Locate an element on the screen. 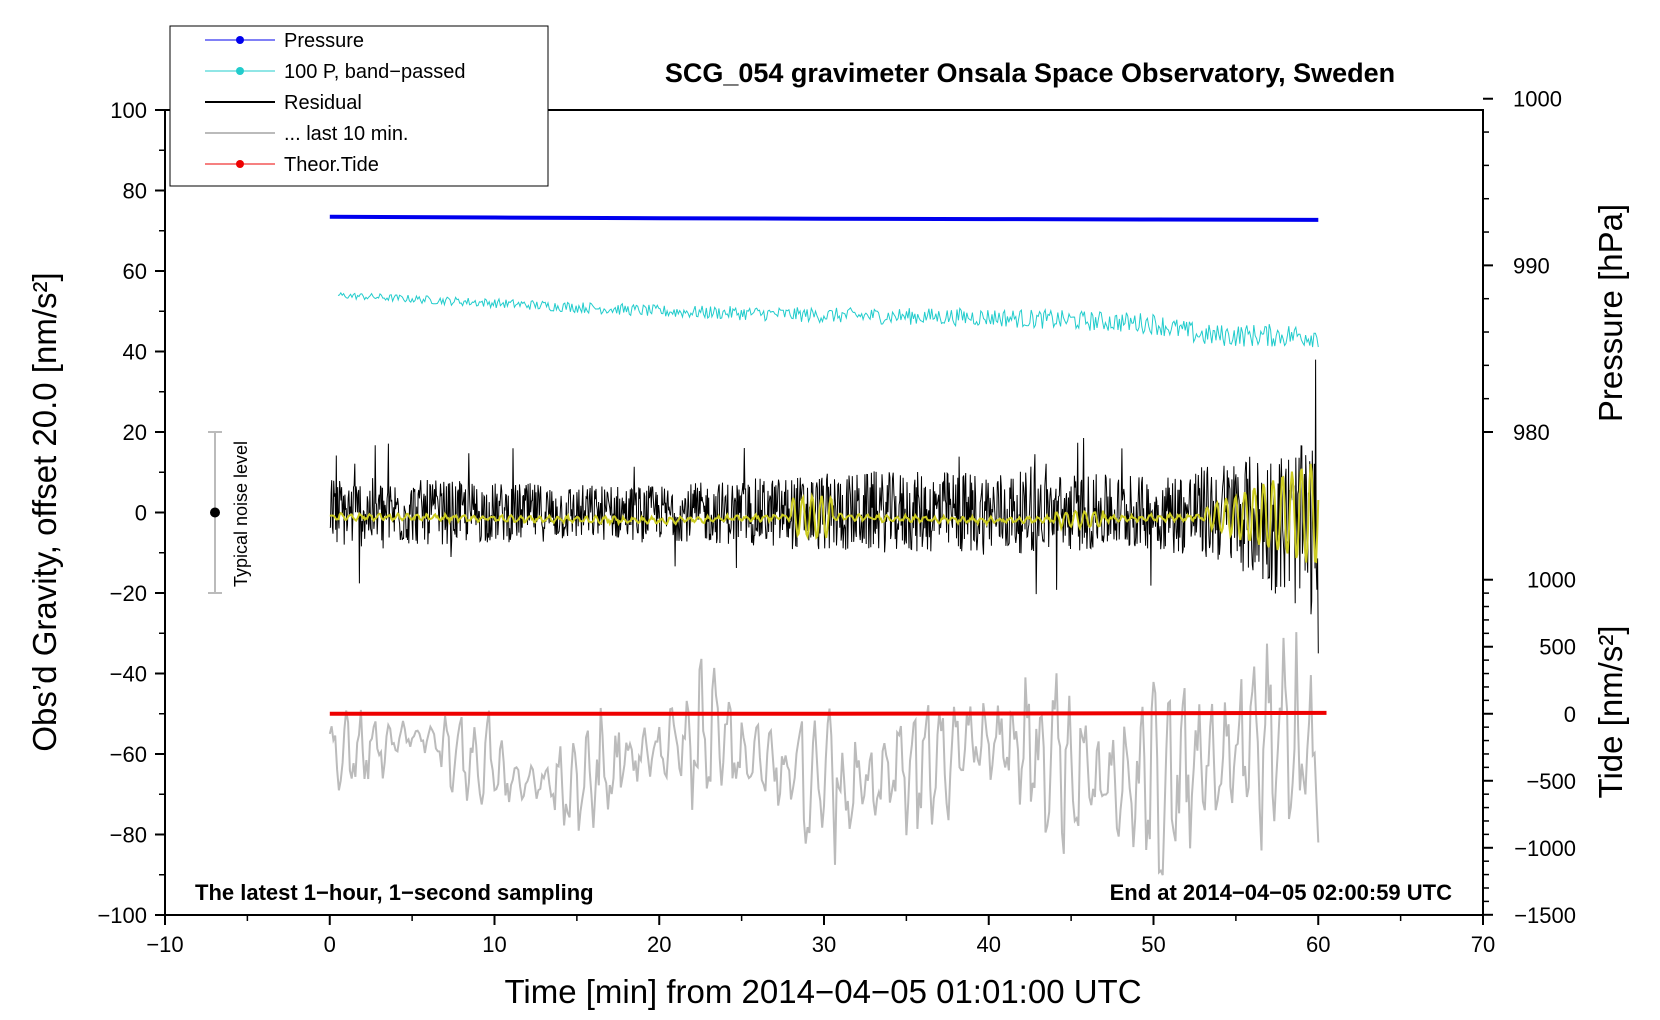 This screenshot has width=1660, height=1020. y-tick-label: −60 is located at coordinates (128, 754).